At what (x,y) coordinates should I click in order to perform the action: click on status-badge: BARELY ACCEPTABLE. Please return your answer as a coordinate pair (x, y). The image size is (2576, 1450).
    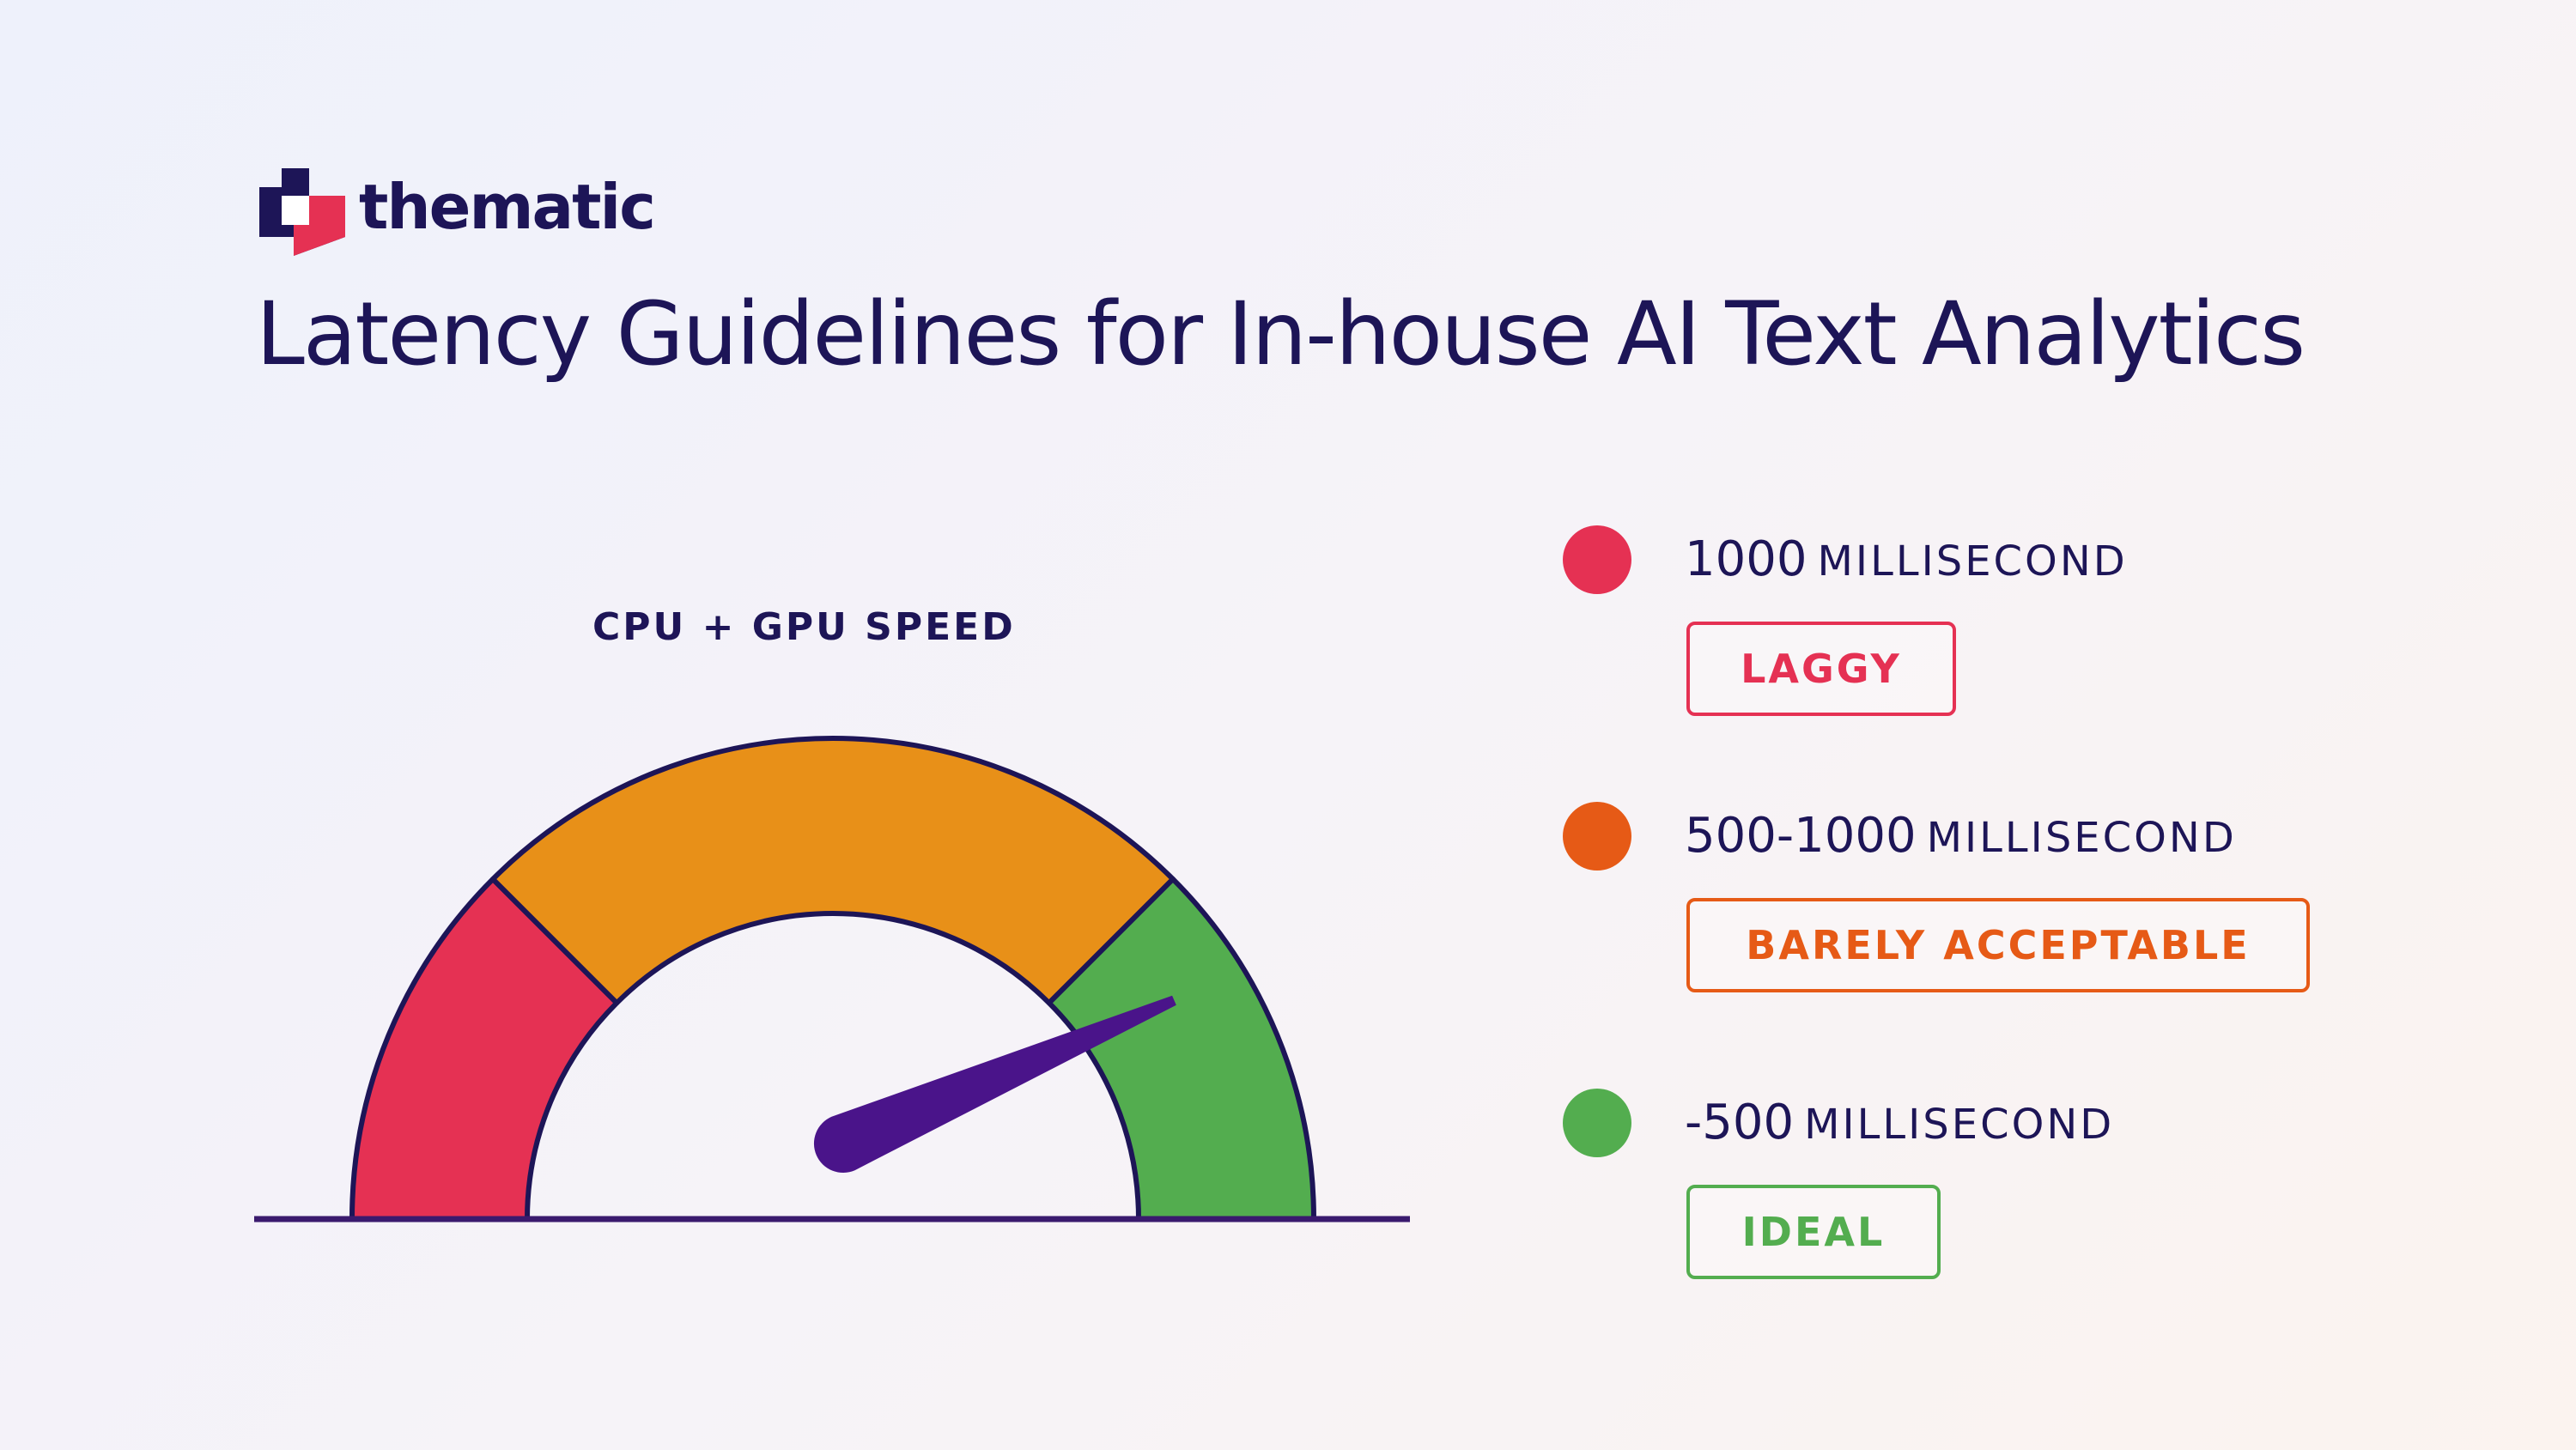
    Looking at the image, I should click on (1998, 945).